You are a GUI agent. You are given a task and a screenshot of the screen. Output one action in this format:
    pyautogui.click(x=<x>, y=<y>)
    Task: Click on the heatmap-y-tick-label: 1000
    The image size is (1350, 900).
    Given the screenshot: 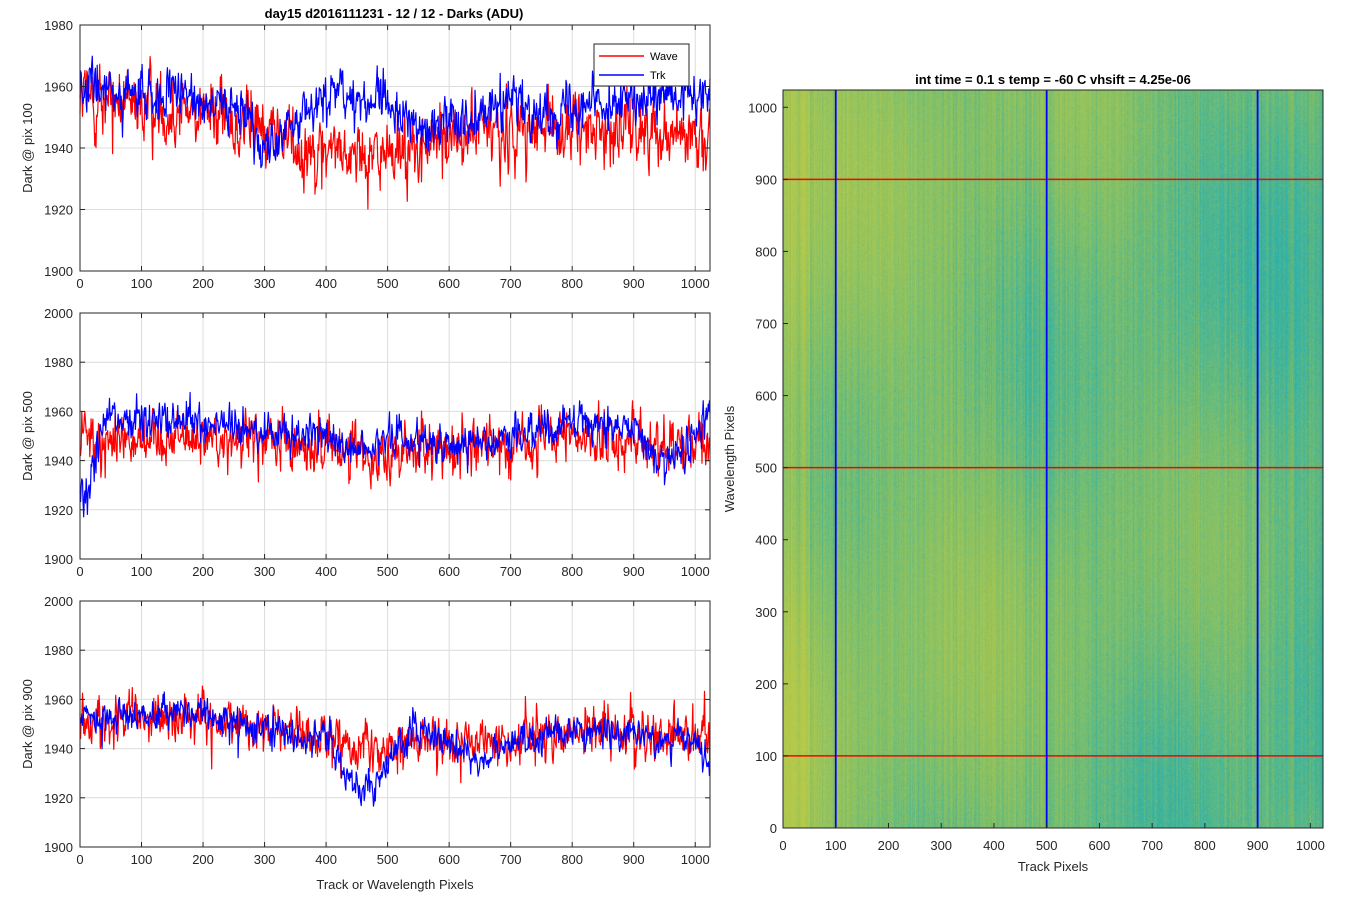 What is the action you would take?
    pyautogui.click(x=762, y=107)
    